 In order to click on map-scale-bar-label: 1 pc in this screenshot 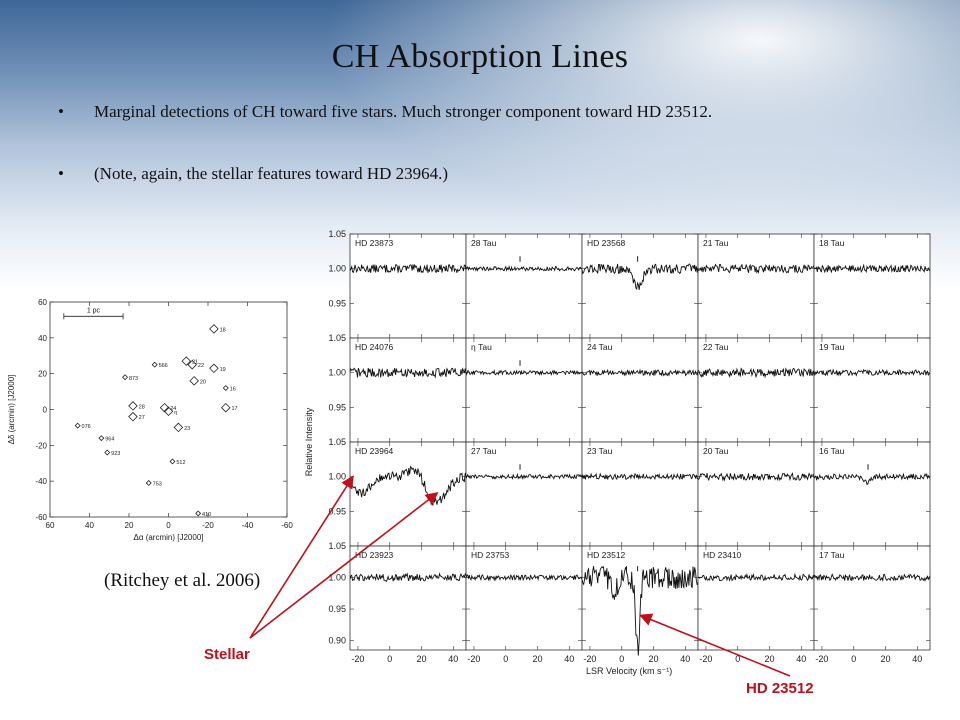, I will do `click(94, 310)`.